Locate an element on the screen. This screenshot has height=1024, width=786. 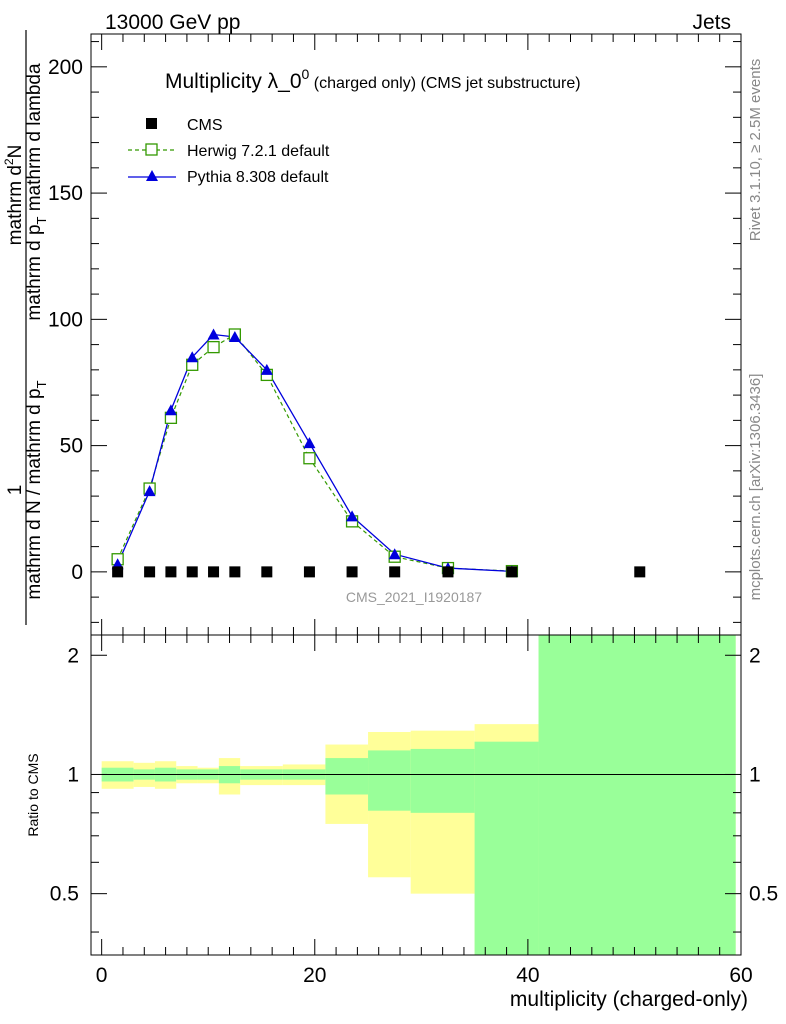
ylabel-numerator-two: mathrm d2N is located at coordinates (14, 195).